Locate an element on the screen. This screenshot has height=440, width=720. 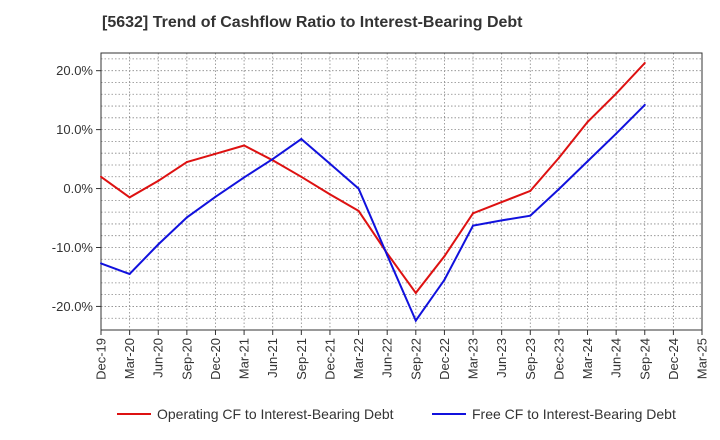
x-tick-label: Sep-21 is located at coordinates (301, 359).